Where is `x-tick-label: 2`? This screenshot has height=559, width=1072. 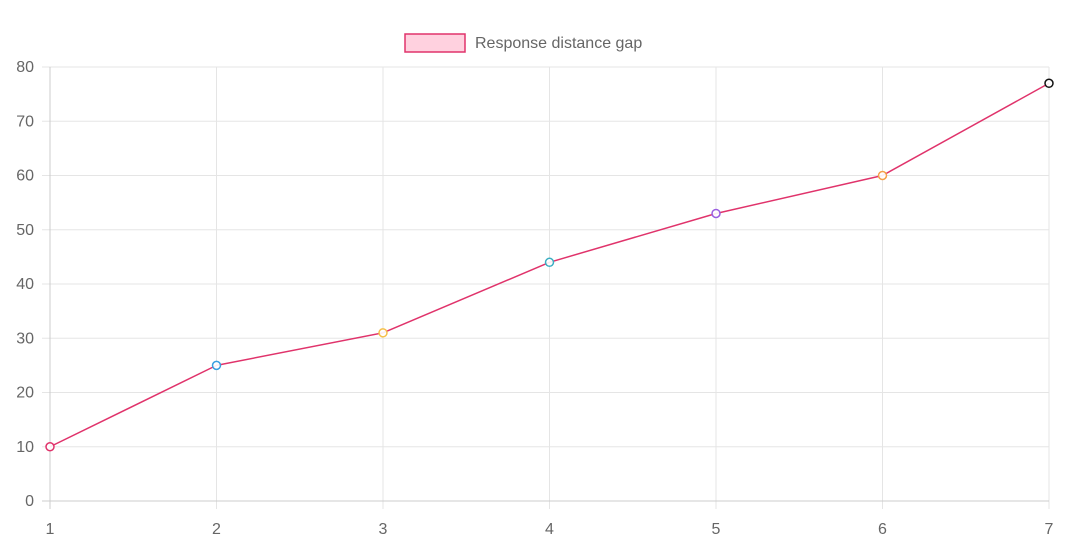 x-tick-label: 2 is located at coordinates (216, 529).